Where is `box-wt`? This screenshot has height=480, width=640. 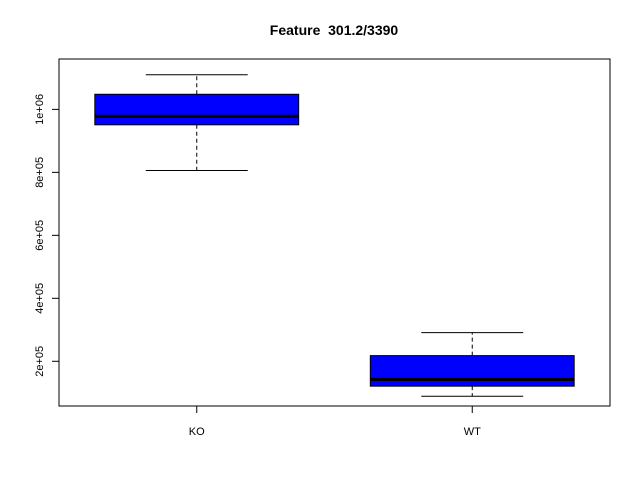
box-wt is located at coordinates (472, 364).